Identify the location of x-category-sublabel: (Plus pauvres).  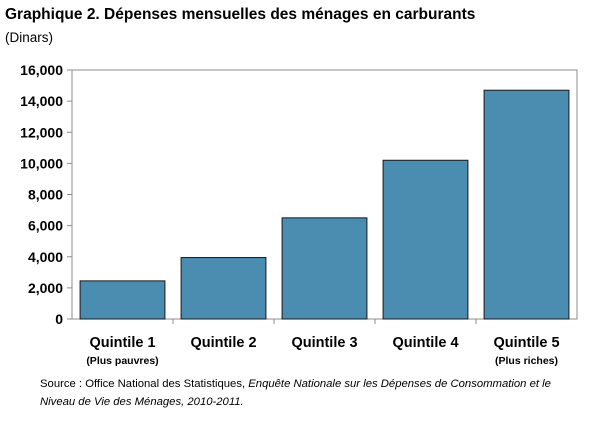
(122, 361).